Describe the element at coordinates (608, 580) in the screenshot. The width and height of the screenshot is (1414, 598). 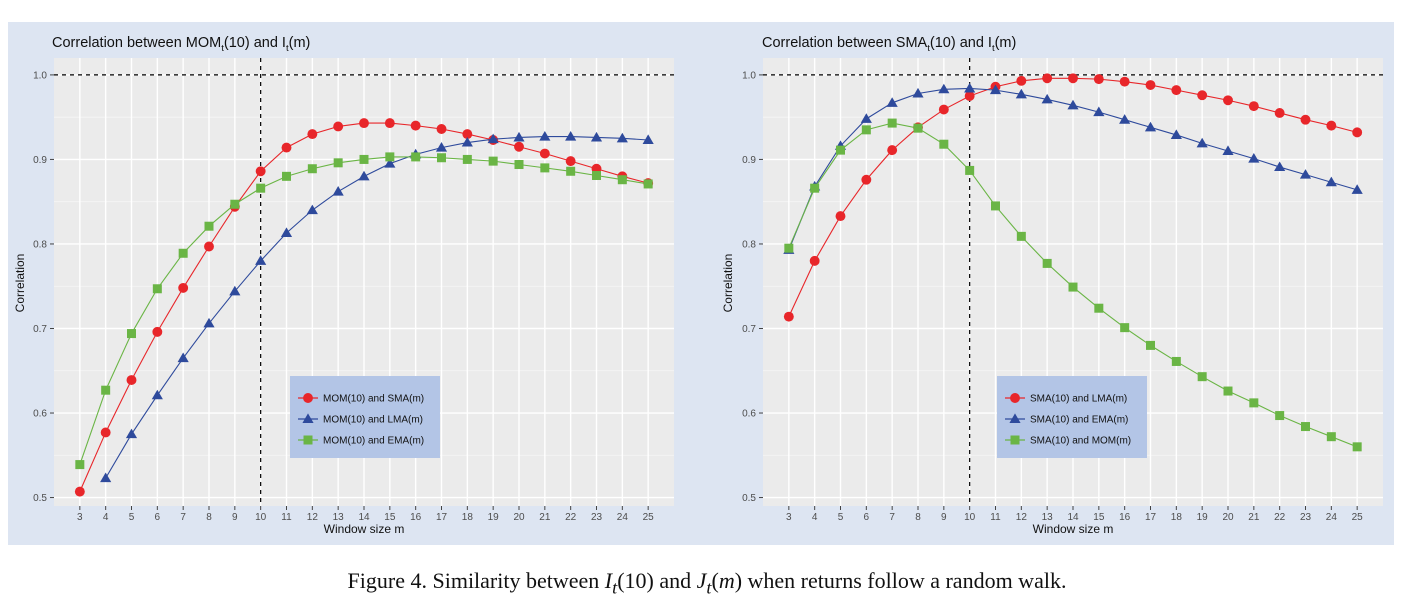
I see `caption-var-i: I` at that location.